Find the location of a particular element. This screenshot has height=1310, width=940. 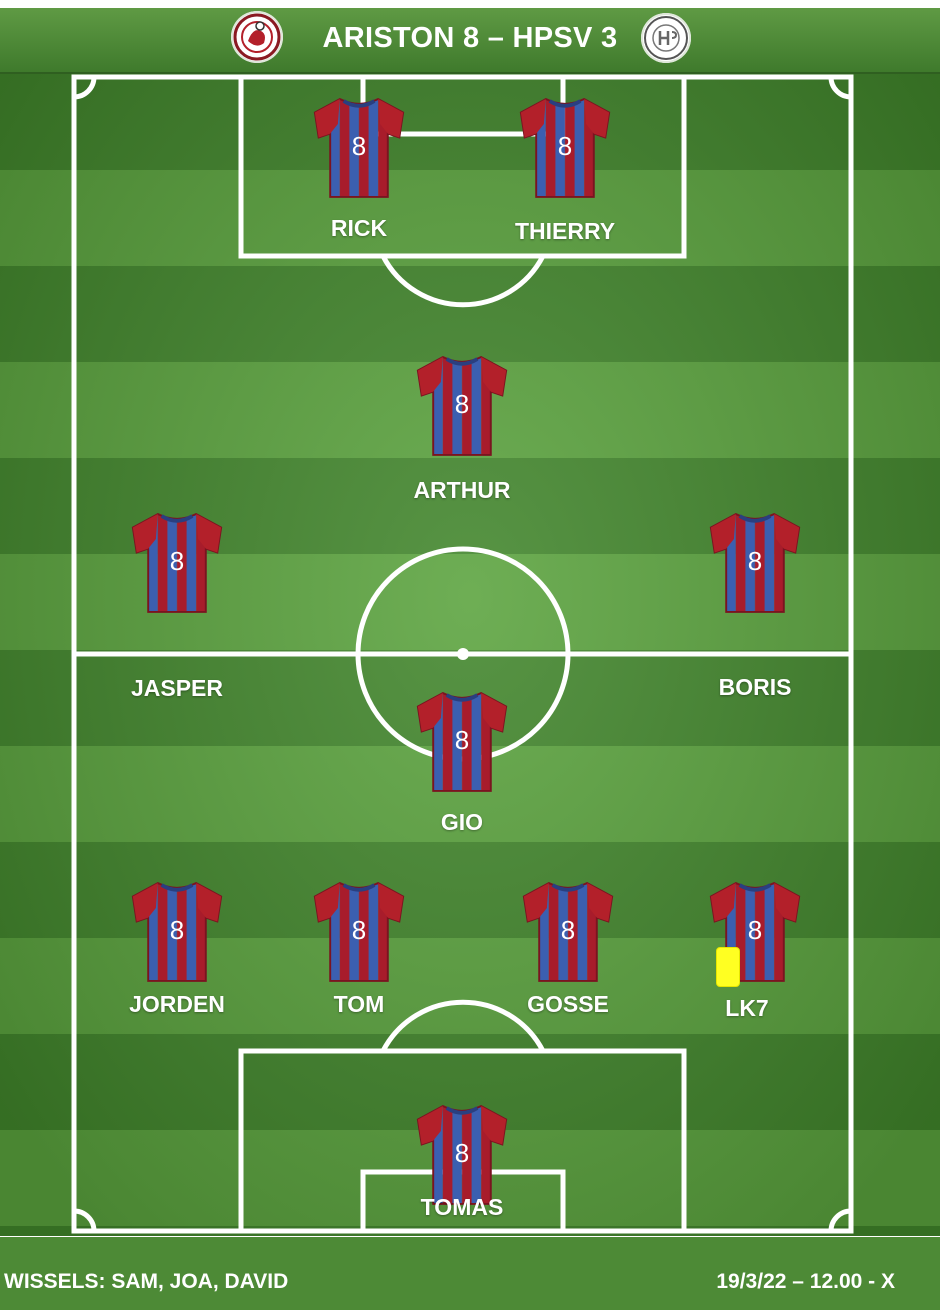

player-name: GOSSE is located at coordinates (568, 1004).